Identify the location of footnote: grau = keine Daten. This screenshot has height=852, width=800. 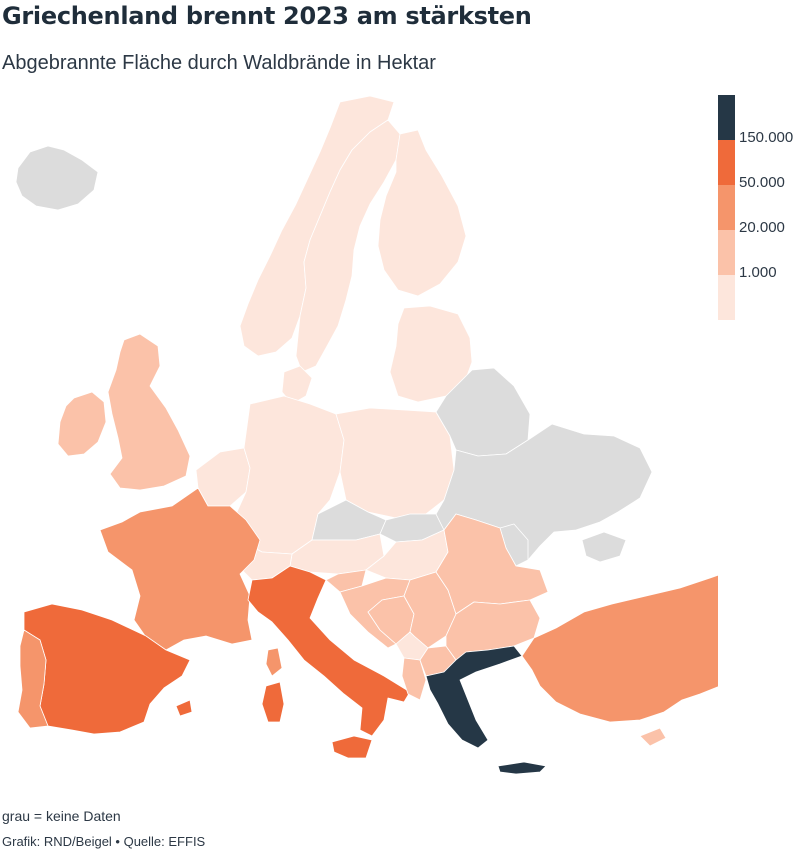
(61, 816).